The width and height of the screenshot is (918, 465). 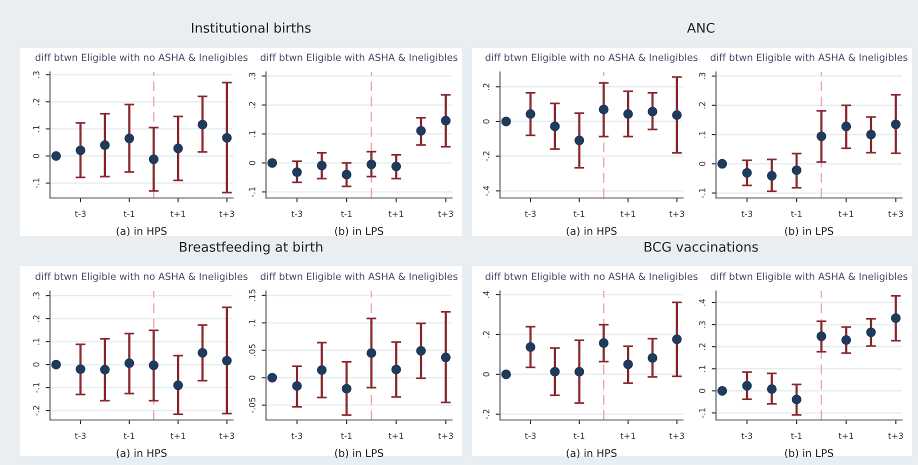 I want to click on chart-title: Breastfeeding at birth, so click(x=251, y=248).